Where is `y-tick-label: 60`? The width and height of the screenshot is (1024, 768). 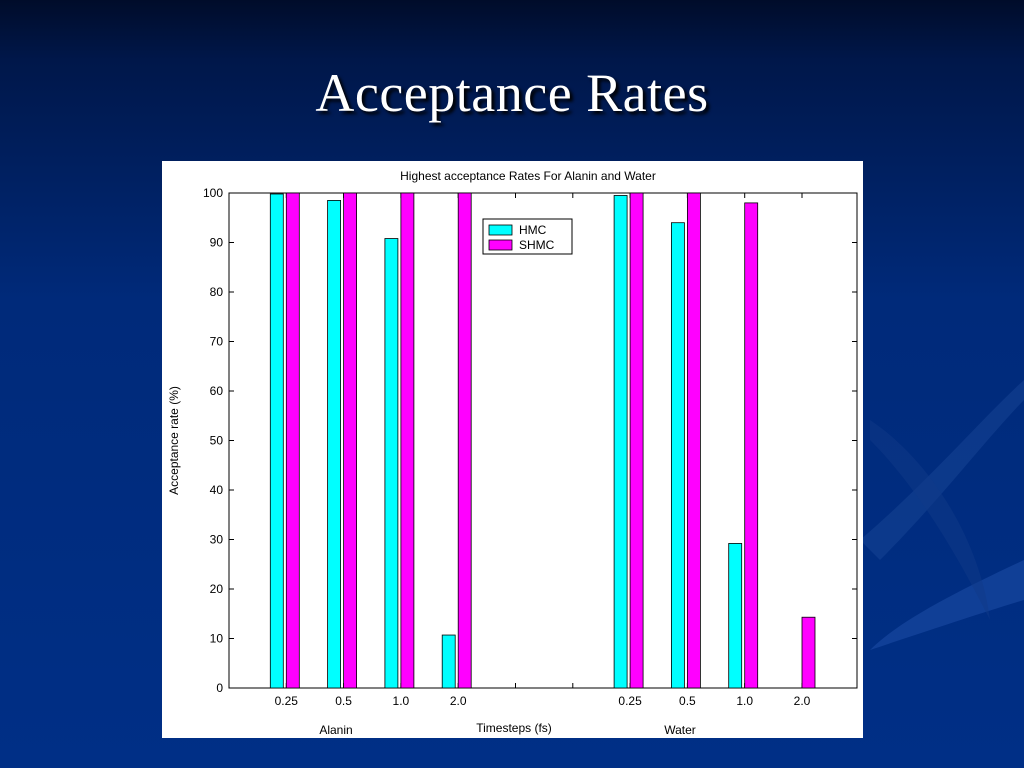 y-tick-label: 60 is located at coordinates (217, 391).